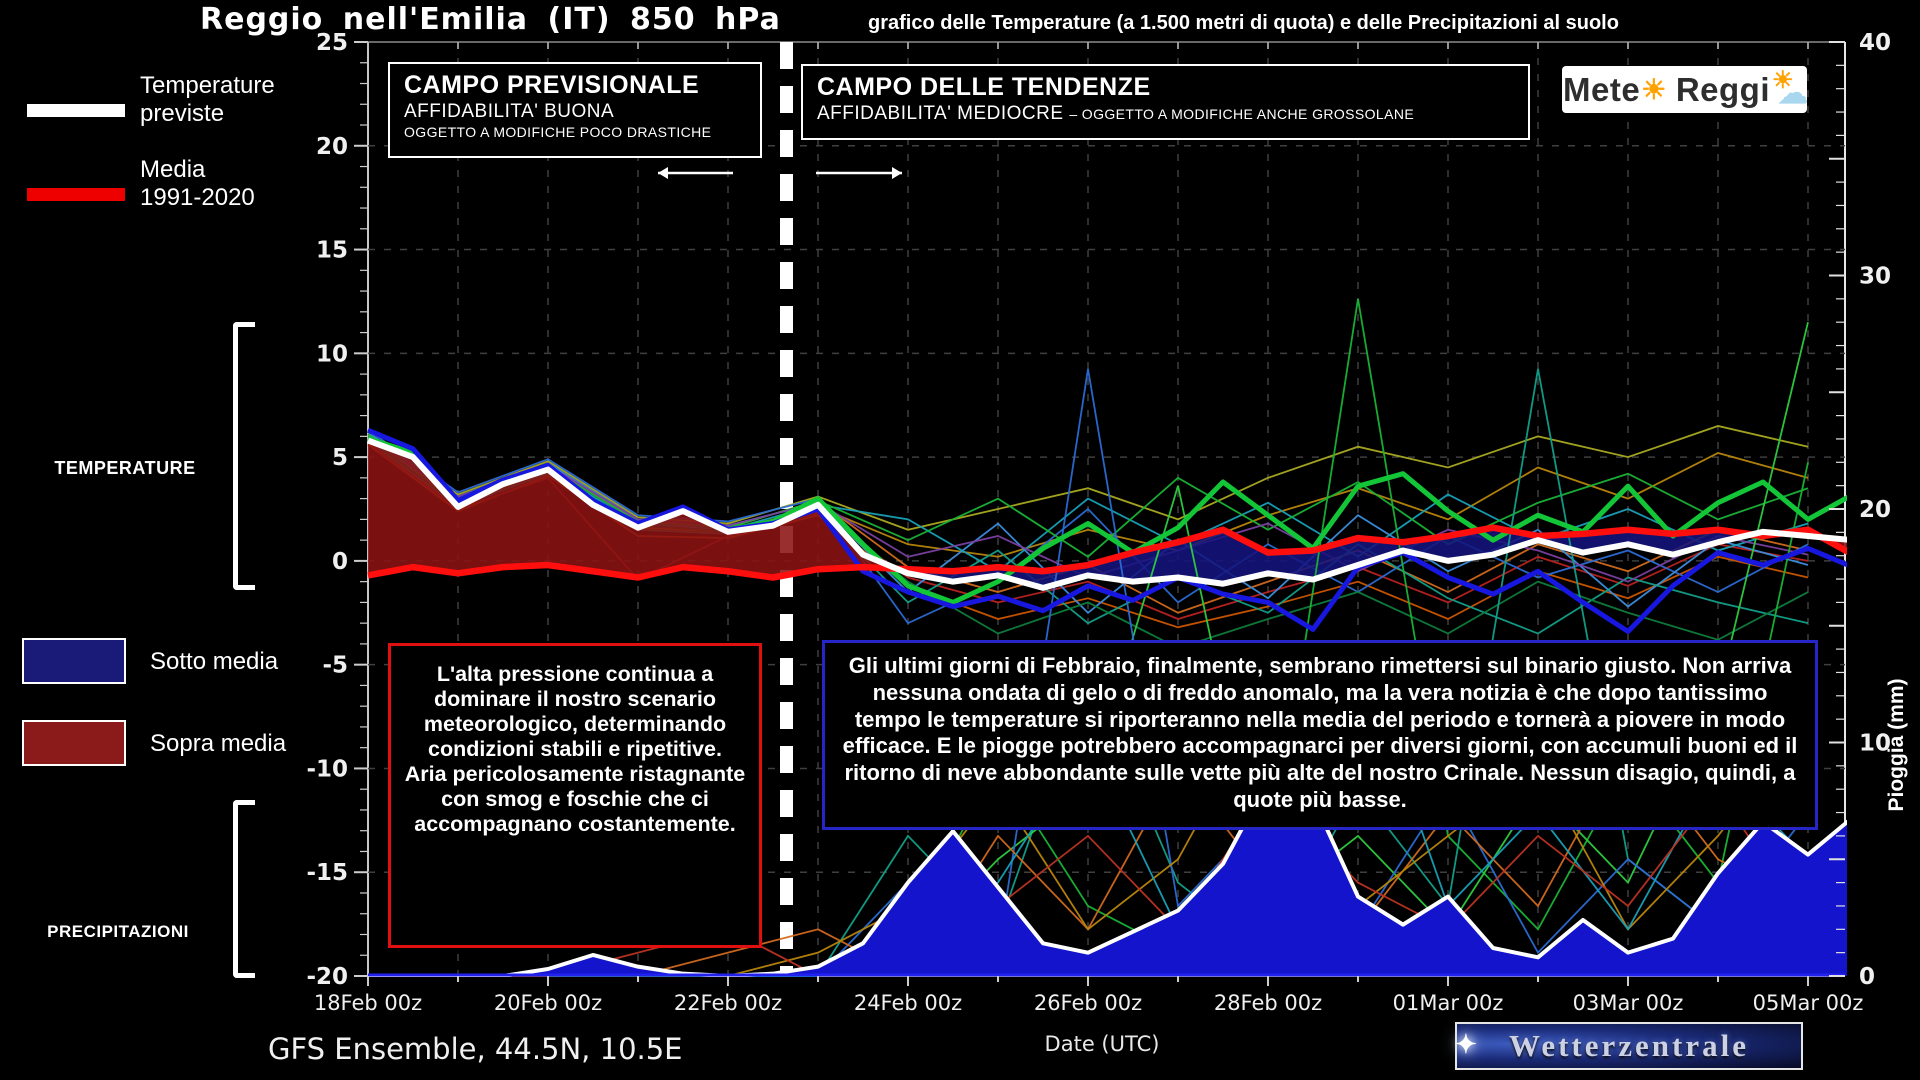  Describe the element at coordinates (1102, 1044) in the screenshot. I see `x-axis-title: Date (UTC)` at that location.